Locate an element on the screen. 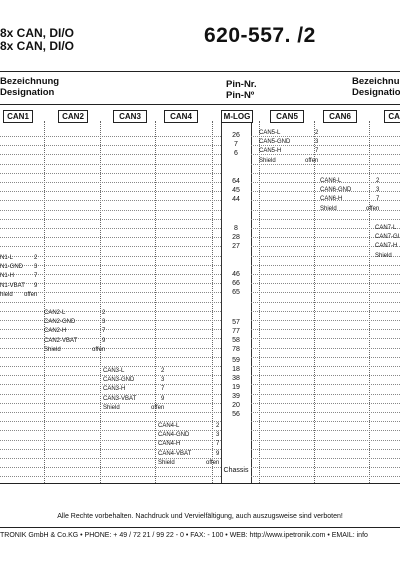 This screenshot has height=566, width=400. signal-row: hield offen is located at coordinates (18, 295).